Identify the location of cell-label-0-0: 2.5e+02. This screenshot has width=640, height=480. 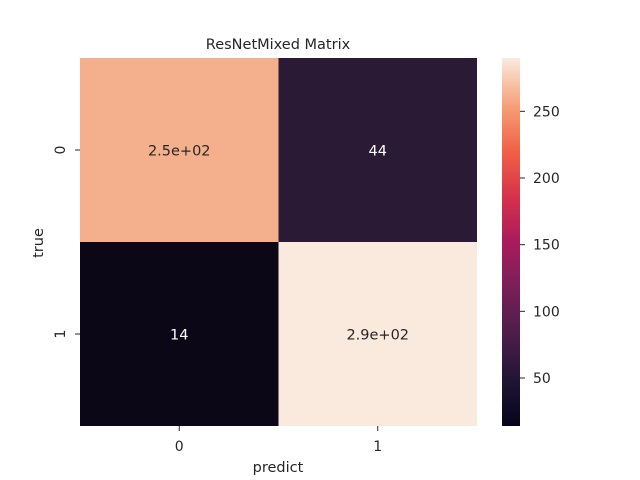
(179, 152).